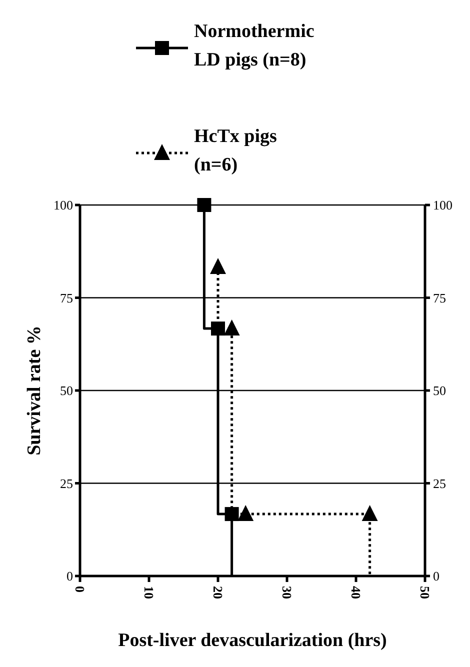 This screenshot has height=667, width=470. Describe the element at coordinates (80, 589) in the screenshot. I see `x-tick-label: 0` at that location.